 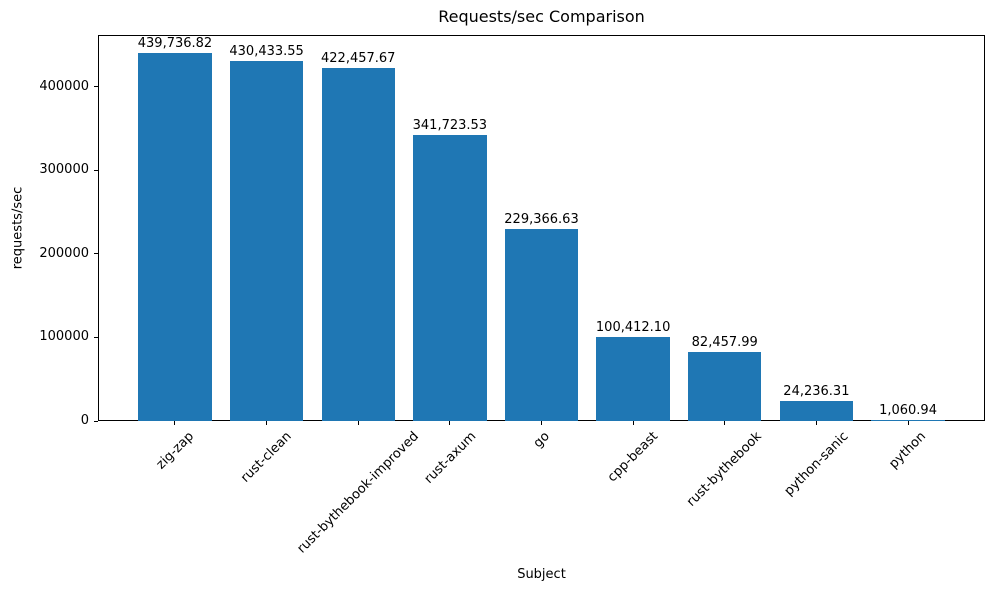 I want to click on bar-value-label: 430,433.55, so click(x=266, y=52).